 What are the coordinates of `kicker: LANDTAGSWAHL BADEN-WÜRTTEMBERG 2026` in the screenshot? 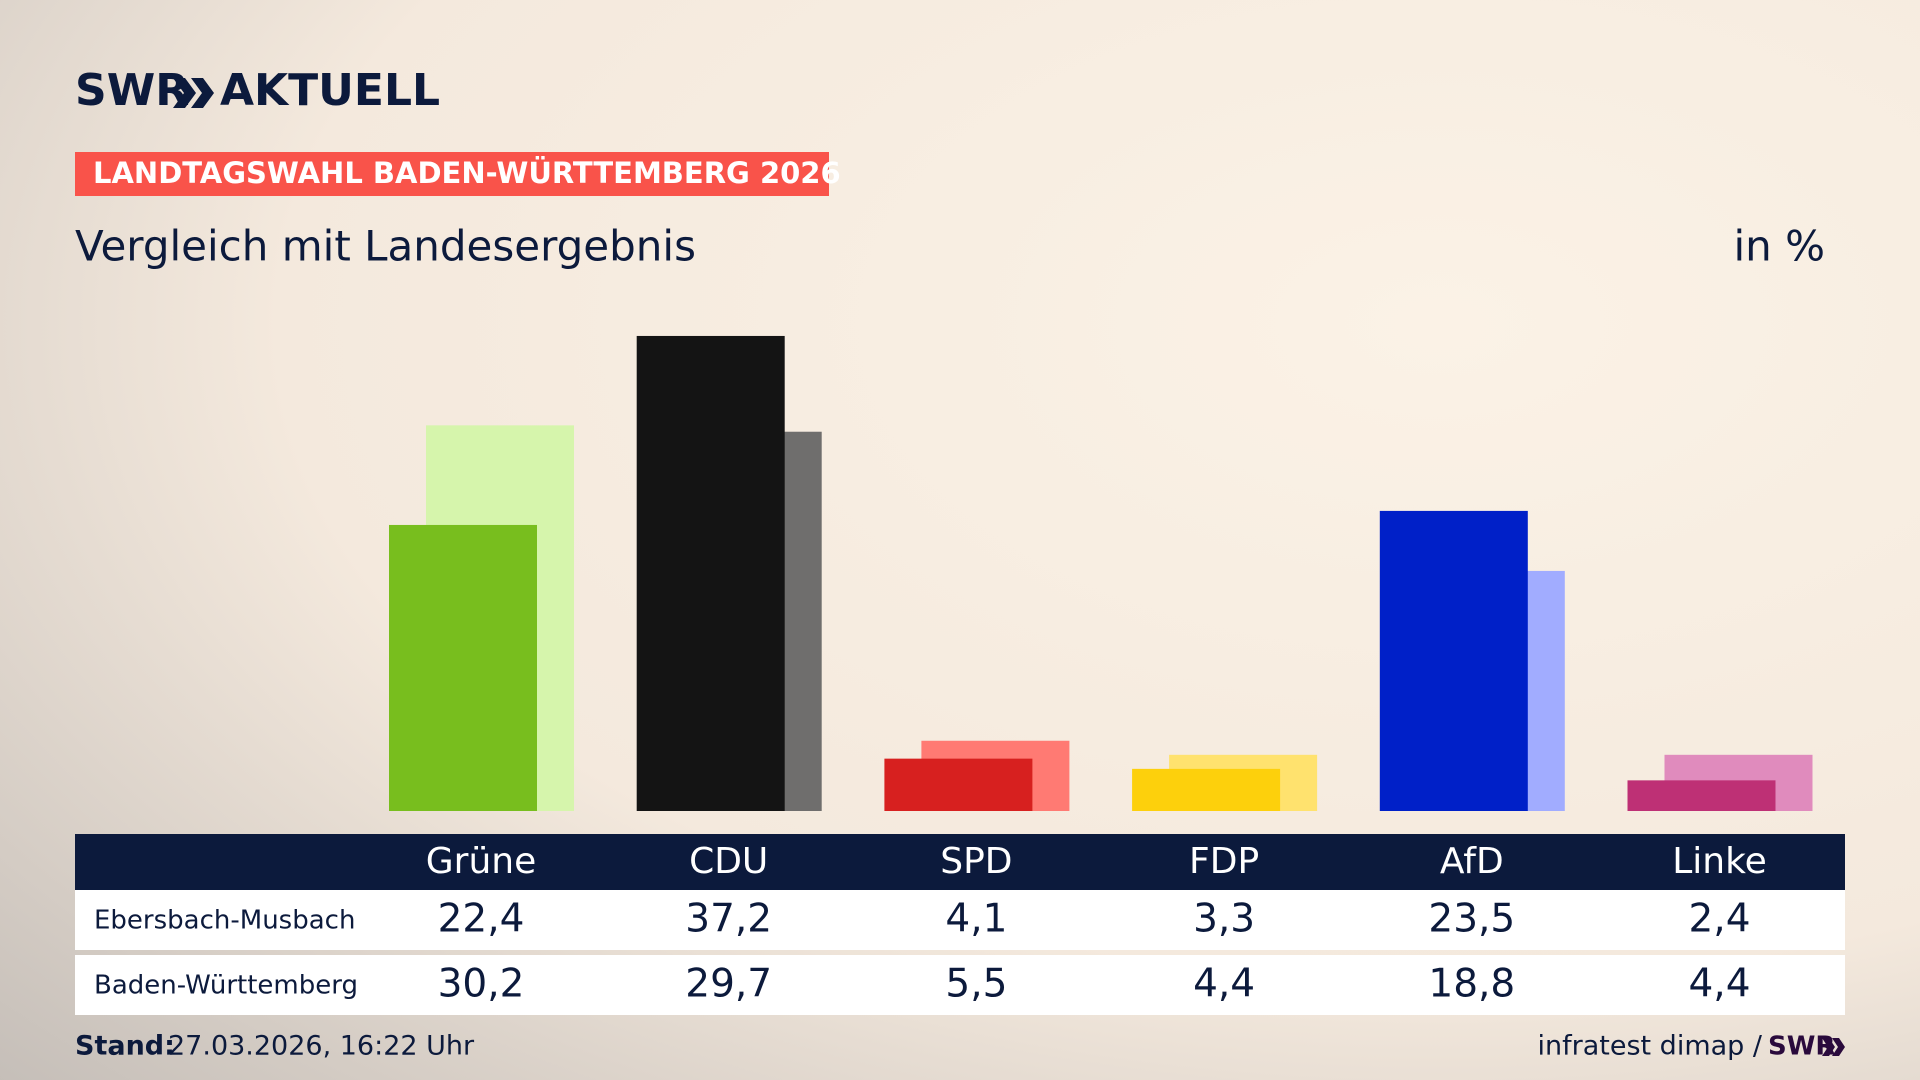 It's located at (467, 173).